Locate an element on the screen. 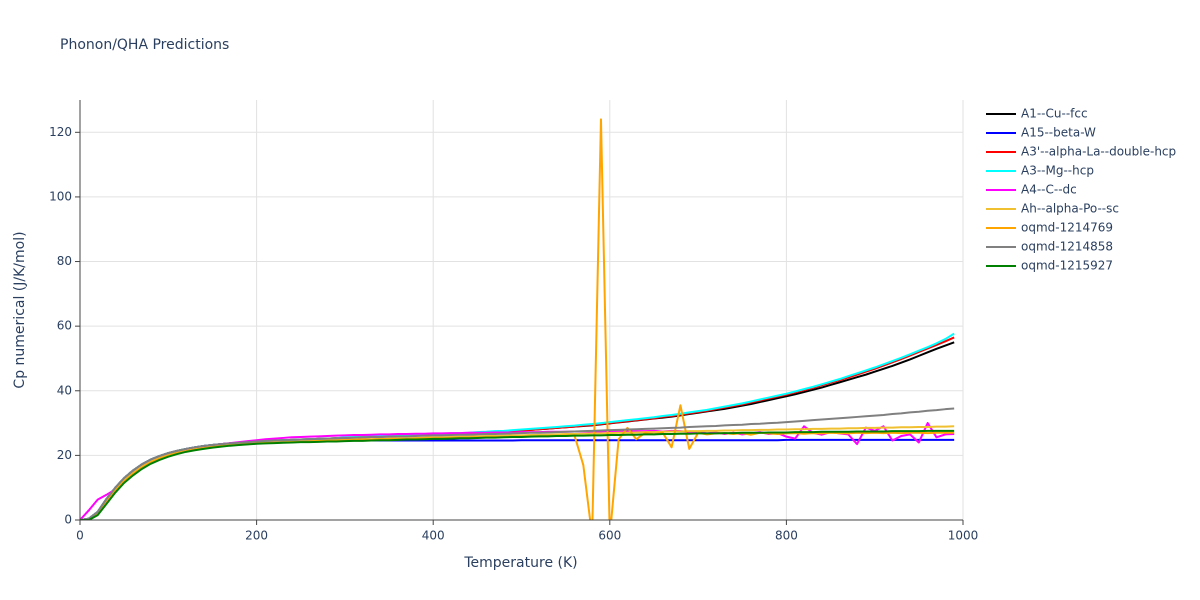 This screenshot has width=1200, height=600. x-axis-title: Temperature (K) is located at coordinates (520, 563).